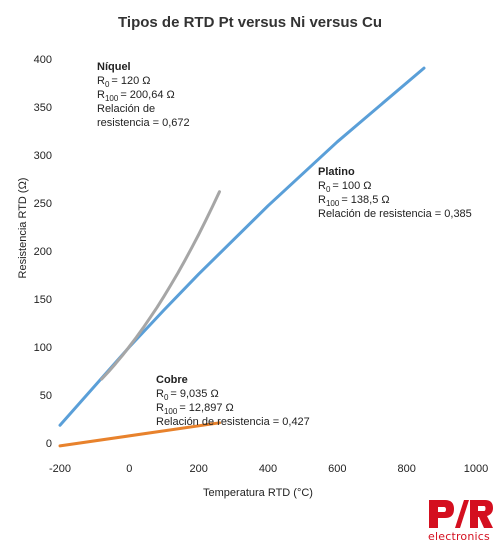 The width and height of the screenshot is (500, 549). Describe the element at coordinates (258, 493) in the screenshot. I see `x-axis-title: Temperatura RTD (°C)` at that location.